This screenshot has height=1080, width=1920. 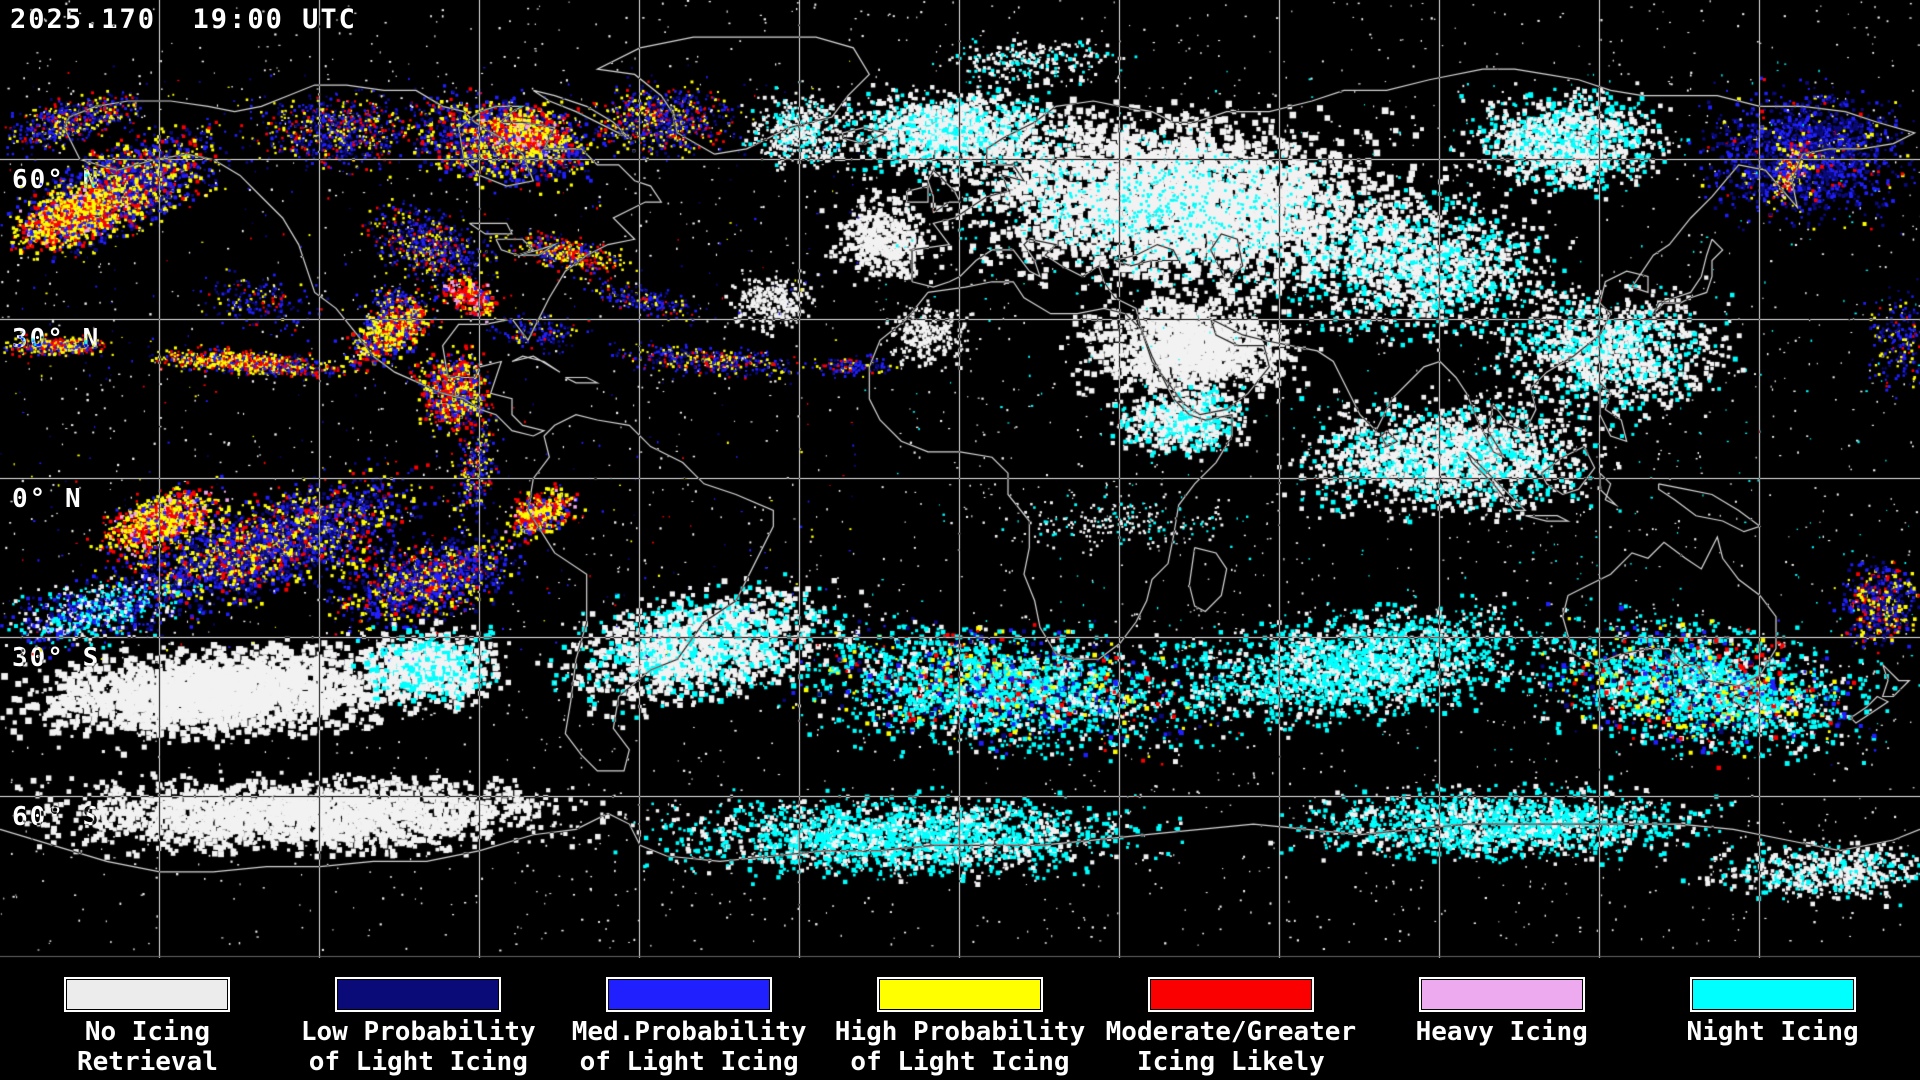 I want to click on legend-label-line1-high-probability-light-icing: High Probability, so click(x=960, y=1032).